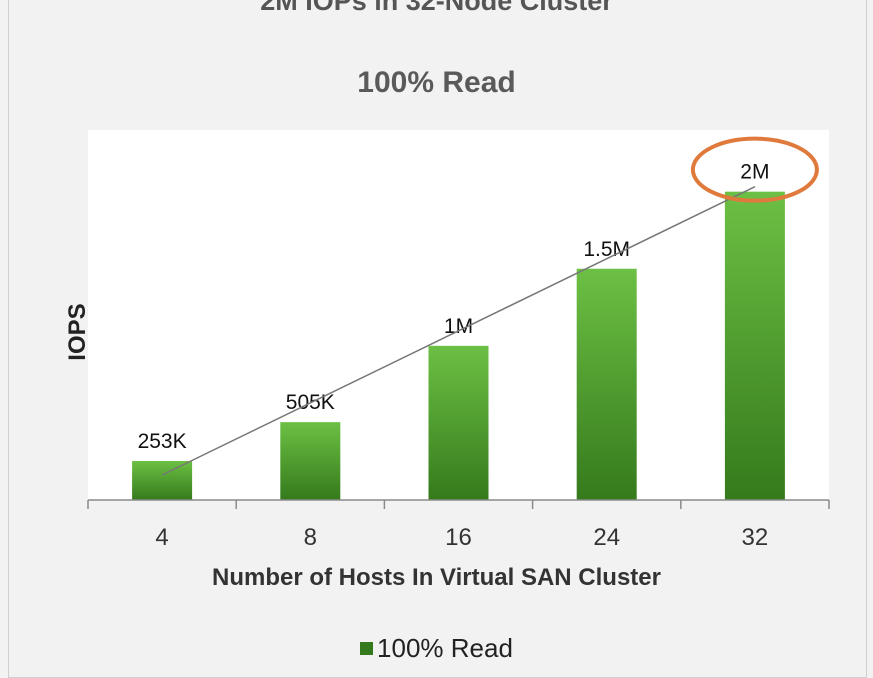  What do you see at coordinates (436, 577) in the screenshot?
I see `x-axis-label: Number of Hosts In Virtual SAN Cluster` at bounding box center [436, 577].